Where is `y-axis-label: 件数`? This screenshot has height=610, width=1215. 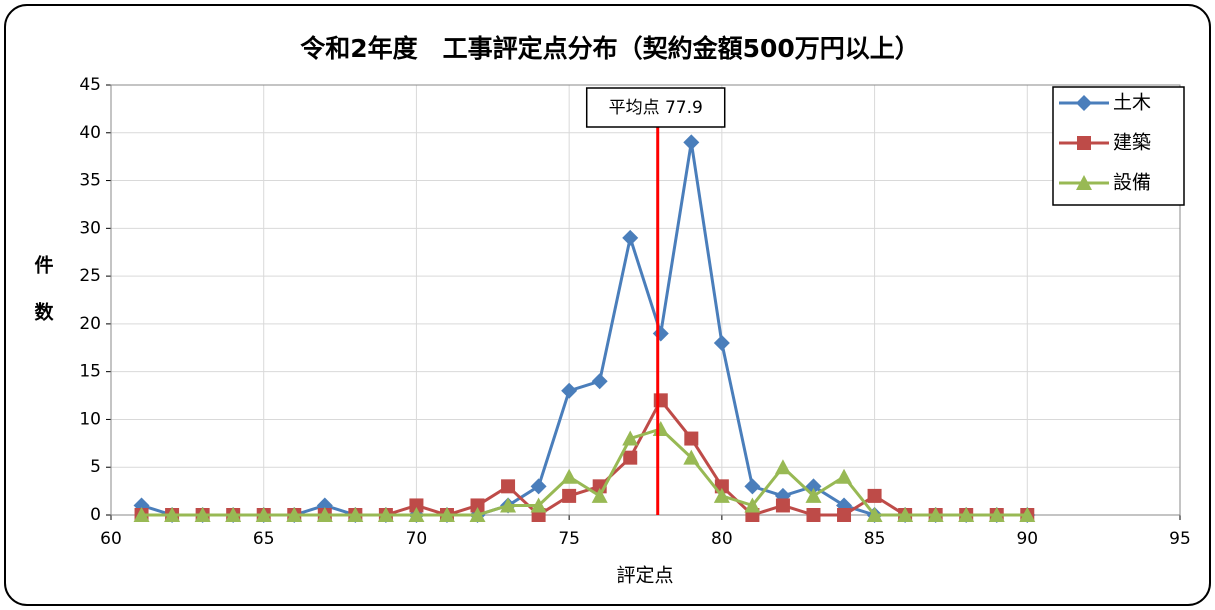 y-axis-label: 件数 is located at coordinates (43, 301).